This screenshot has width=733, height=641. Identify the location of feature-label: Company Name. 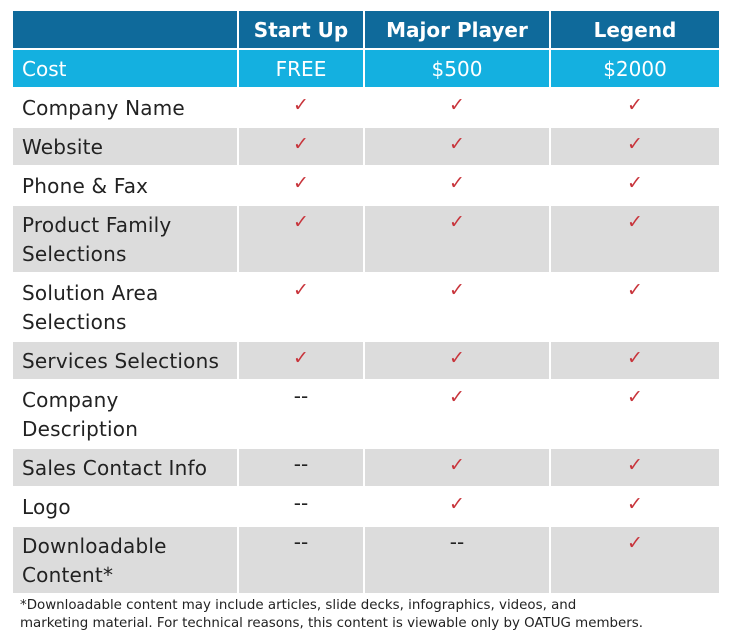
(126, 108).